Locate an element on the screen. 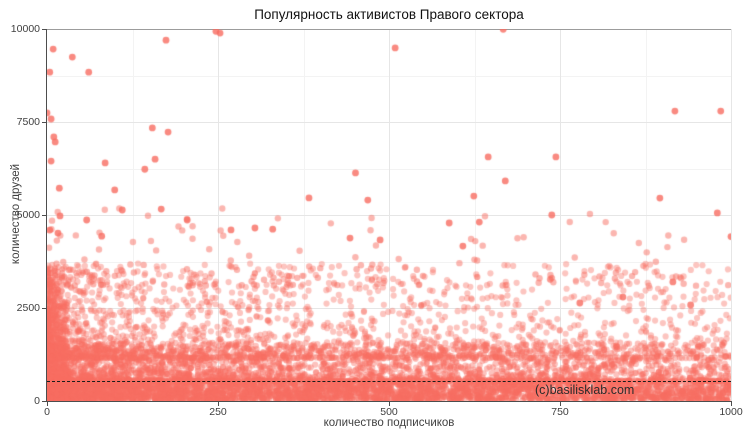  x-axis-line is located at coordinates (389, 401).